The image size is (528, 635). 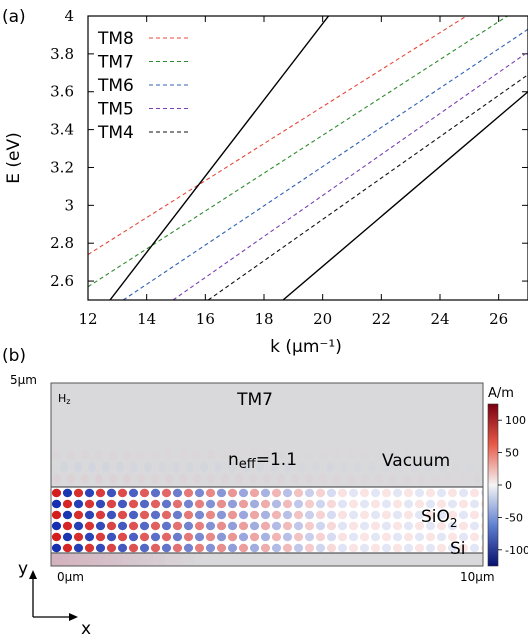 I want to click on region-vacuum: Vacuum, so click(x=416, y=461).